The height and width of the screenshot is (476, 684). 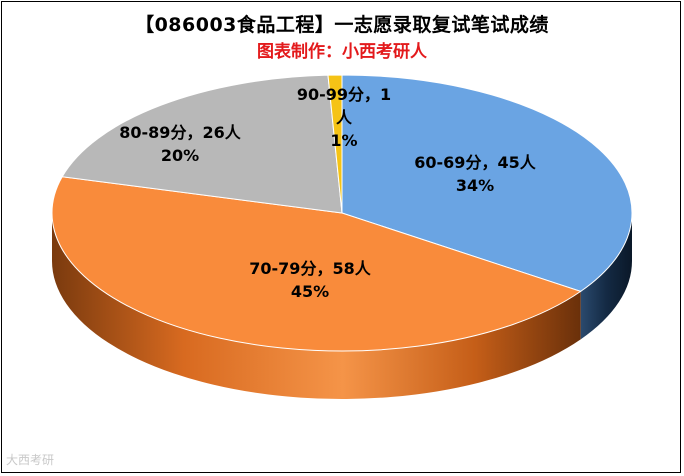 I want to click on chart-title: 【086003食品工程】一志愿录取复试笔试成绩, so click(x=342, y=25).